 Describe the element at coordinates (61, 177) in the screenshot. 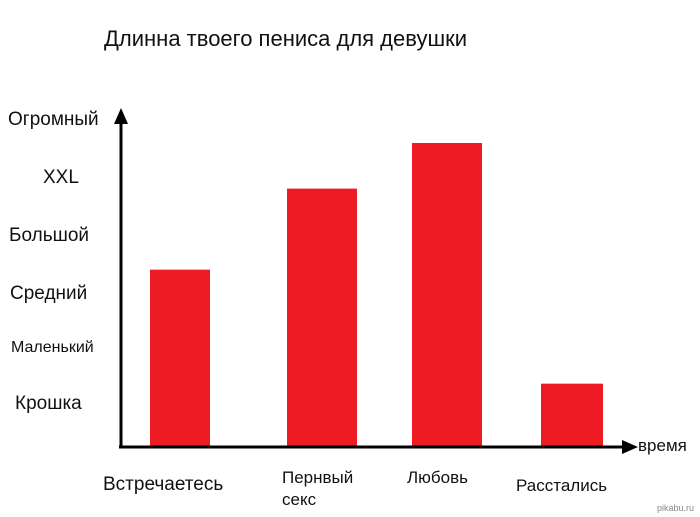

I see `y-tick-xxl: XXL` at that location.